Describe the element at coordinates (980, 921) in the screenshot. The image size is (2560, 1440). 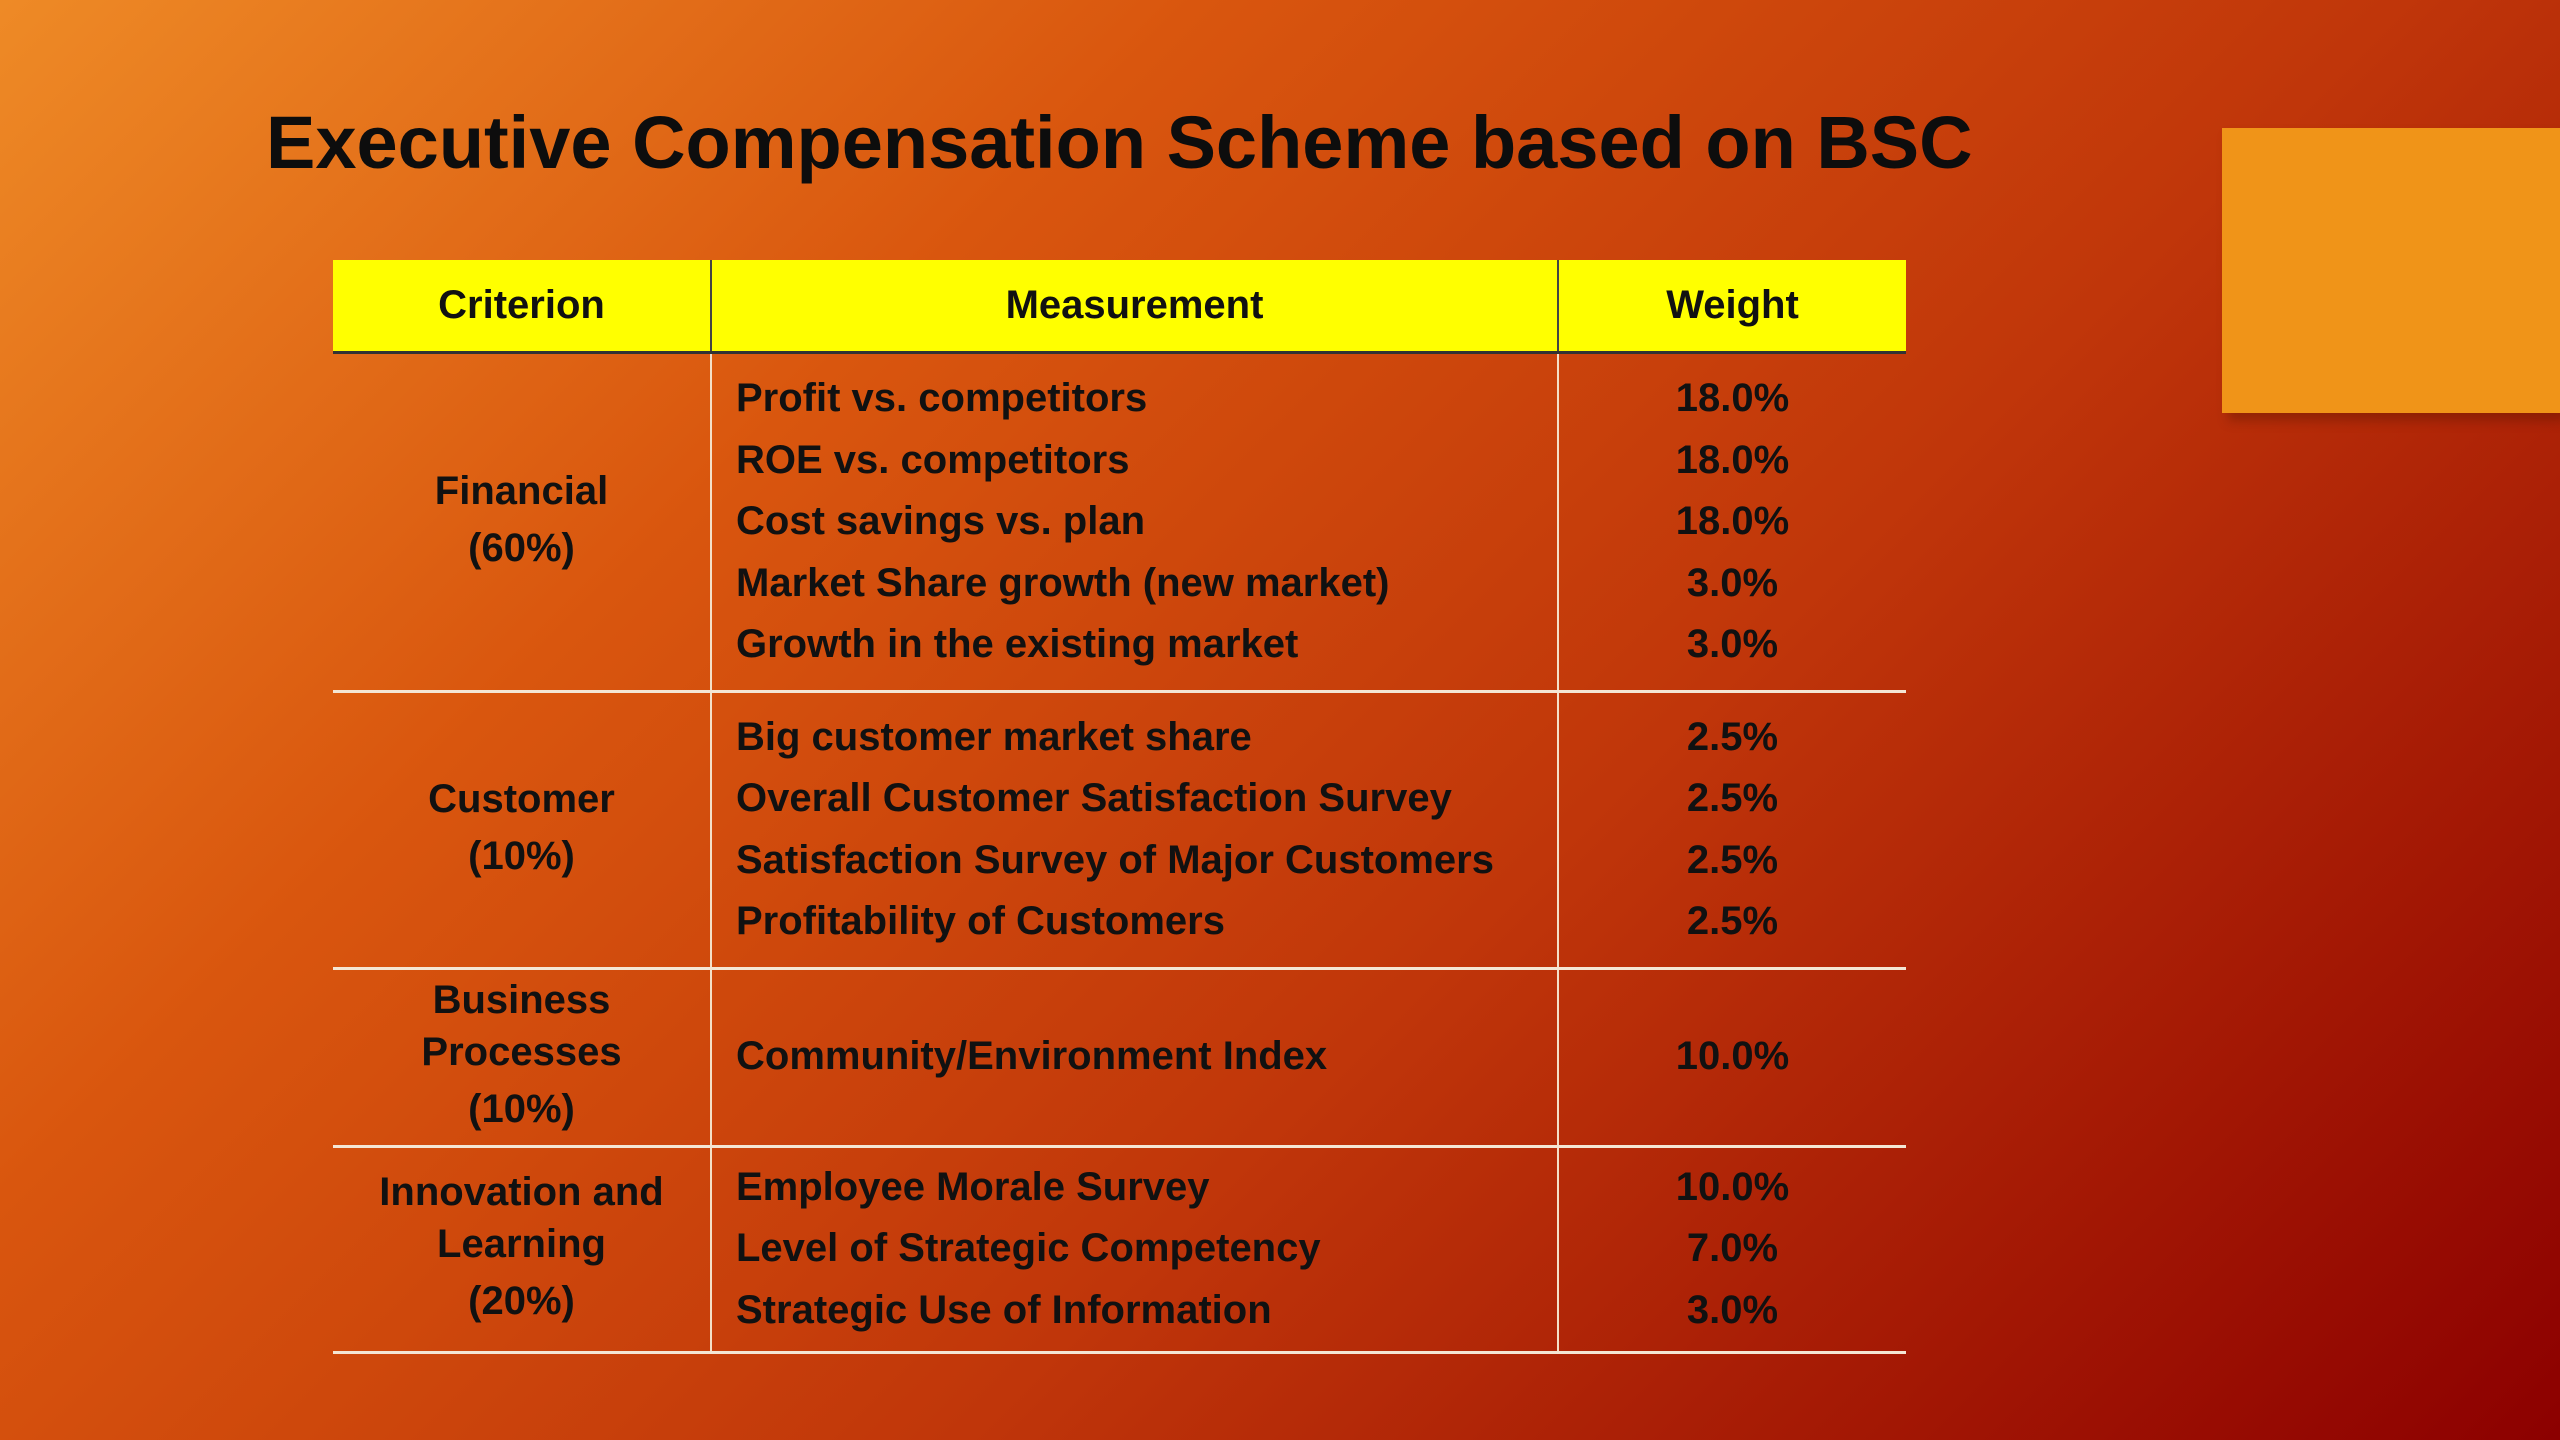
I see `measurement-item: Profitability of Customers` at that location.